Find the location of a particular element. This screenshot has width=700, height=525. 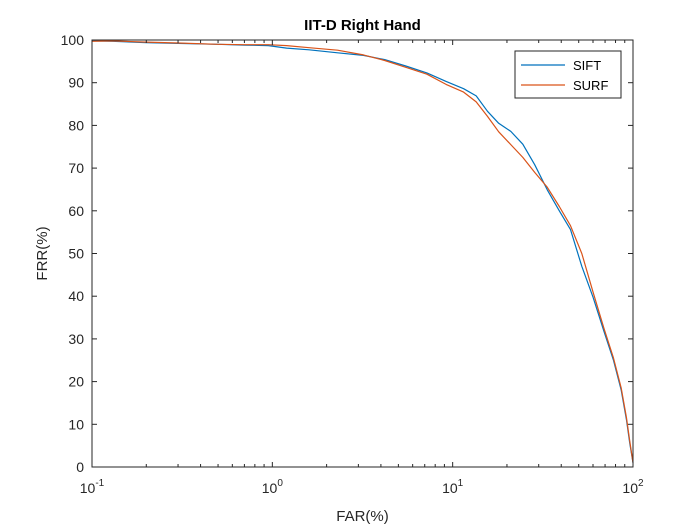

legend: SIFT SURF is located at coordinates (568, 74).